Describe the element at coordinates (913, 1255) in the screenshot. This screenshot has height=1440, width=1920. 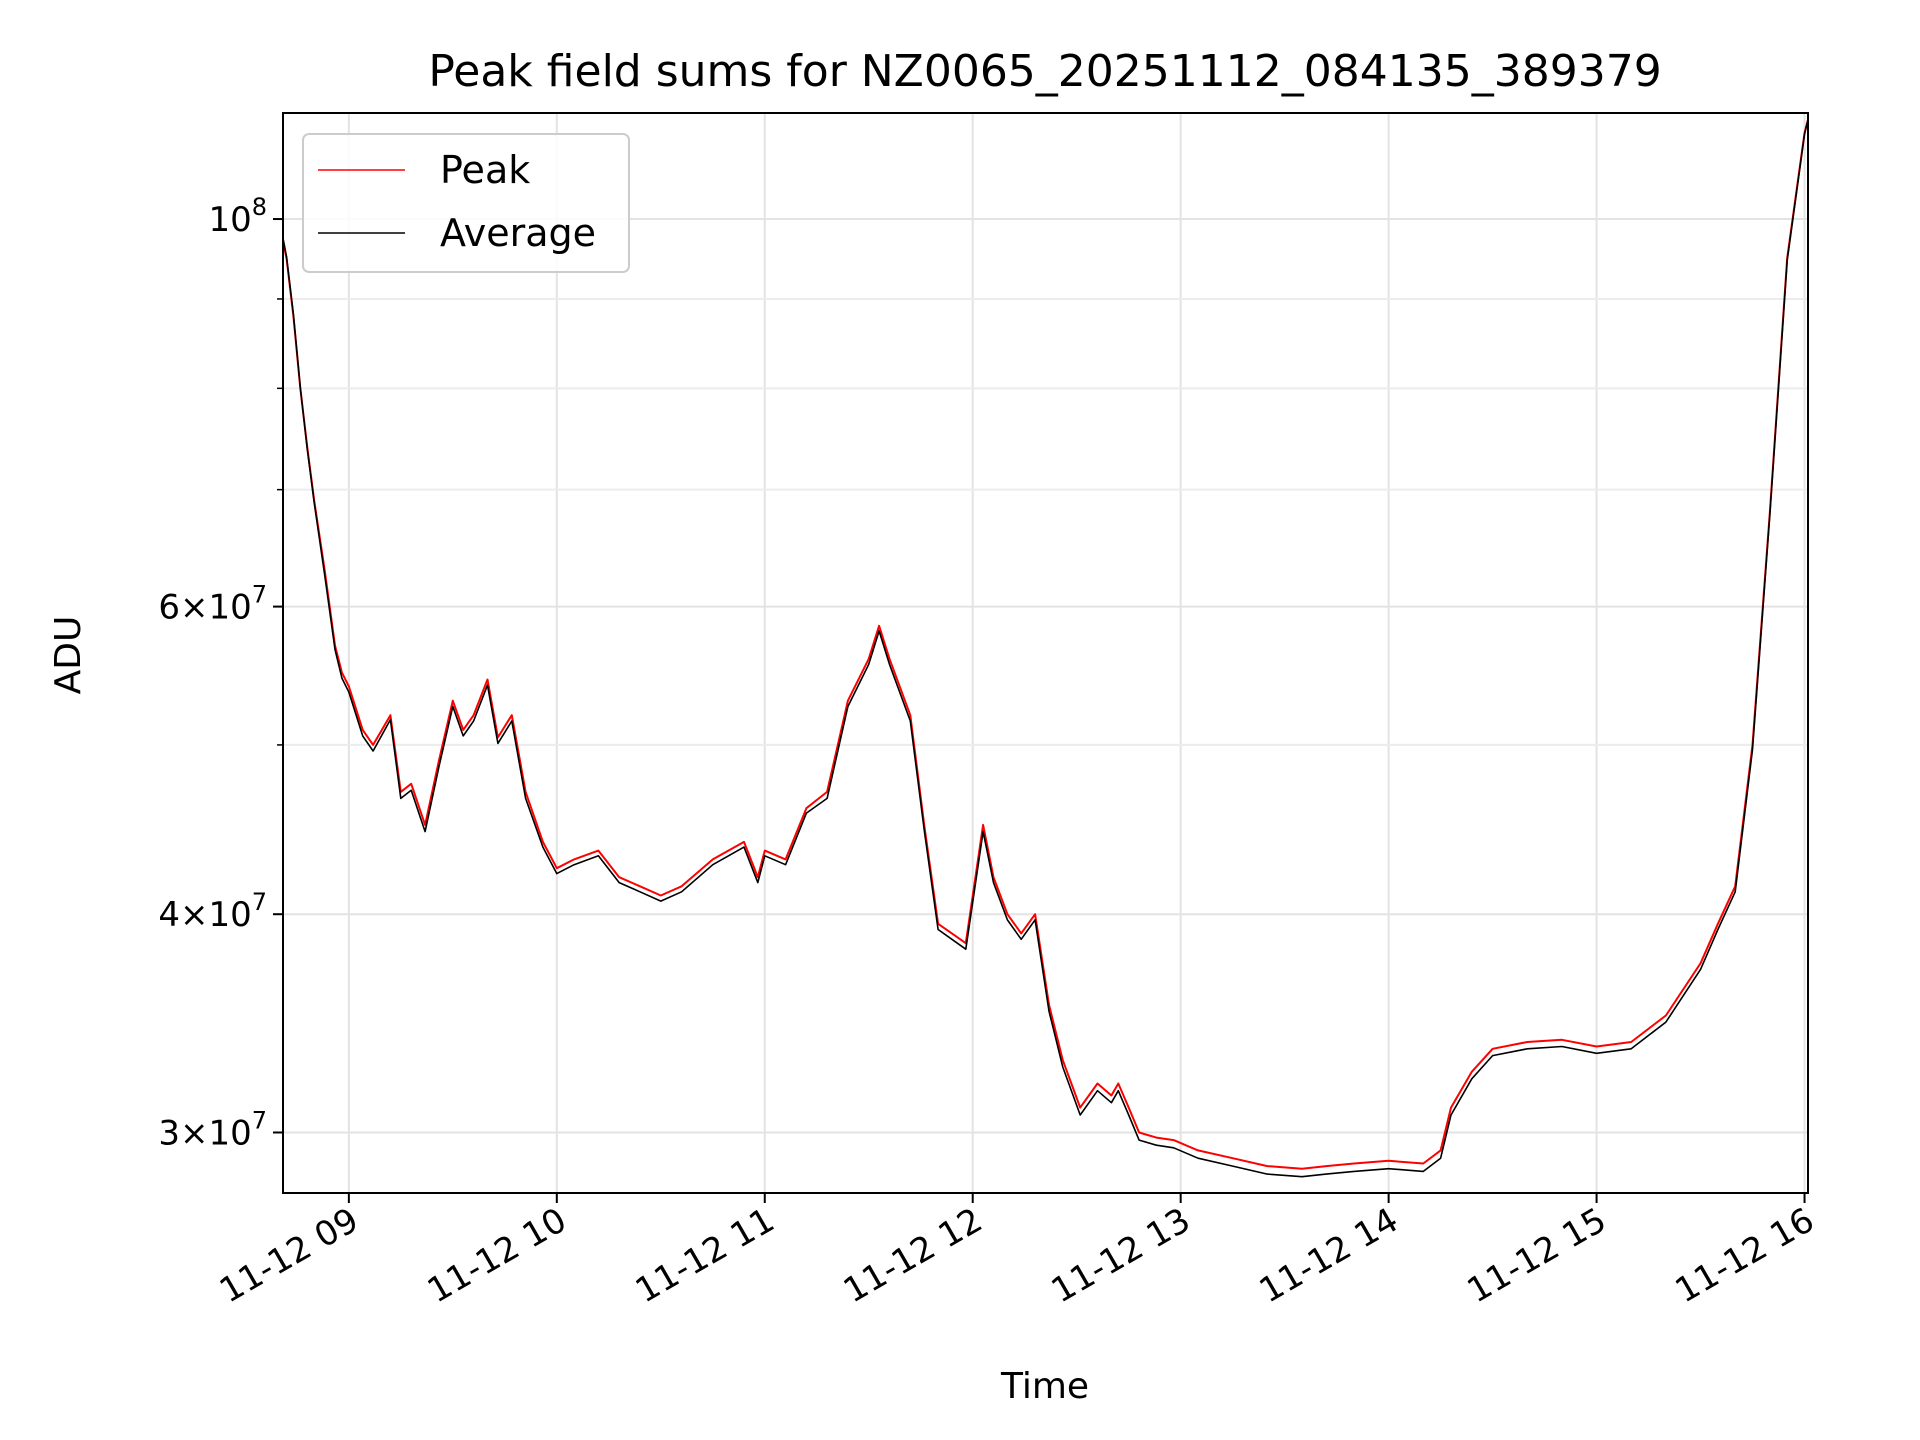
I see `x-tick-label: 11-12 12` at that location.